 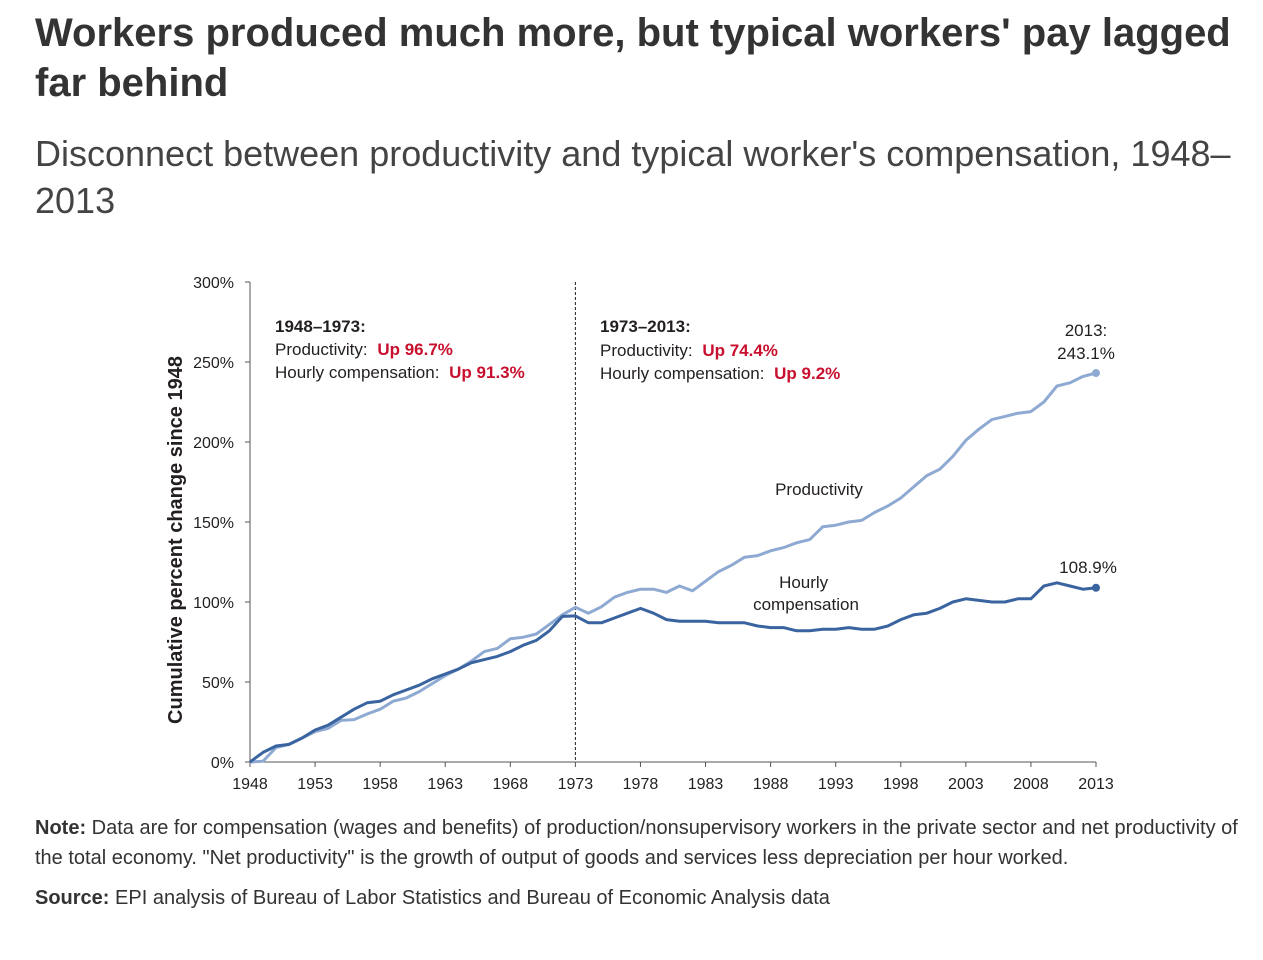 I want to click on annotation-compensation-1973-2013: Hourly compensation: Up 9.2%, so click(x=720, y=373).